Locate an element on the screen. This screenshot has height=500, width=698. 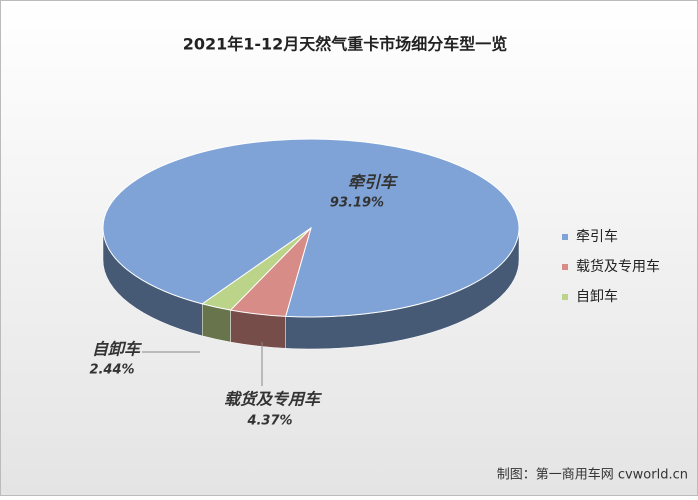
source-note: 制图：第一商用车网 cvworld.cn is located at coordinates (592, 475).